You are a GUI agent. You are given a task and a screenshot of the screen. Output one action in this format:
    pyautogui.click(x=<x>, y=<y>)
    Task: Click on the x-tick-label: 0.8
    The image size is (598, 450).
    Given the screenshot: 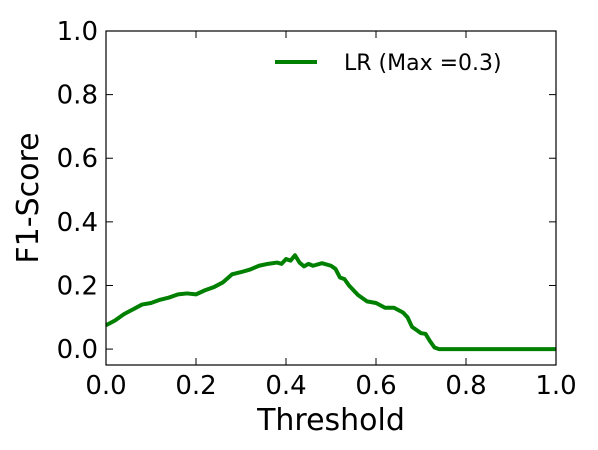 What is the action you would take?
    pyautogui.click(x=465, y=386)
    